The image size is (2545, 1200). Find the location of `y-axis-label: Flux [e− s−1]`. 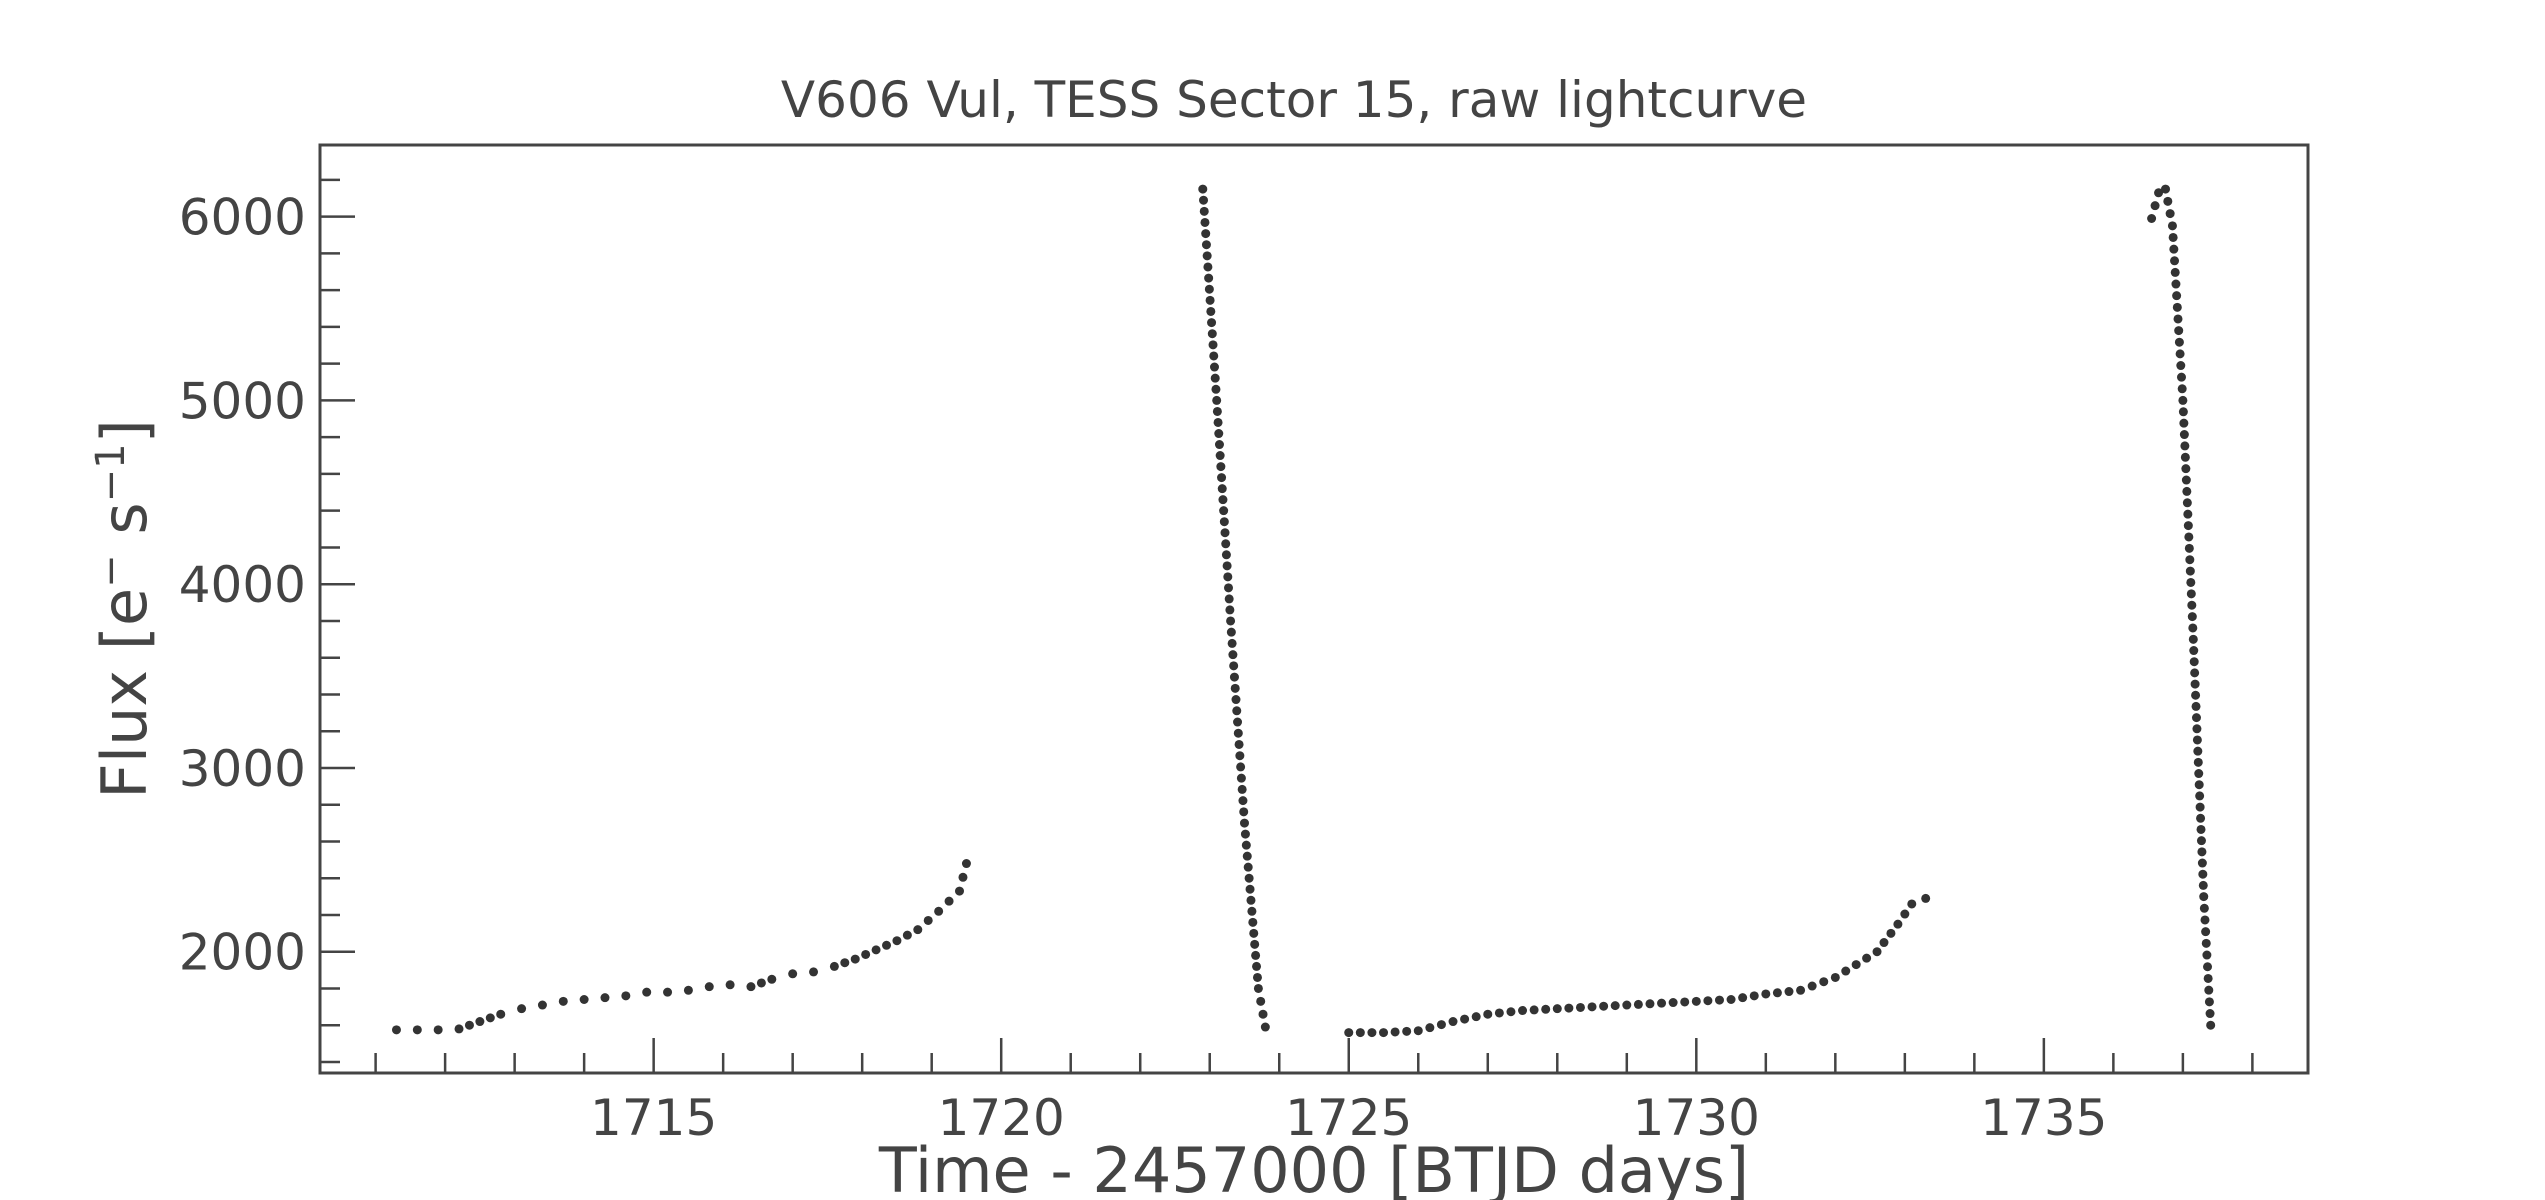

y-axis-label: Flux [e− s−1] is located at coordinates (124, 609).